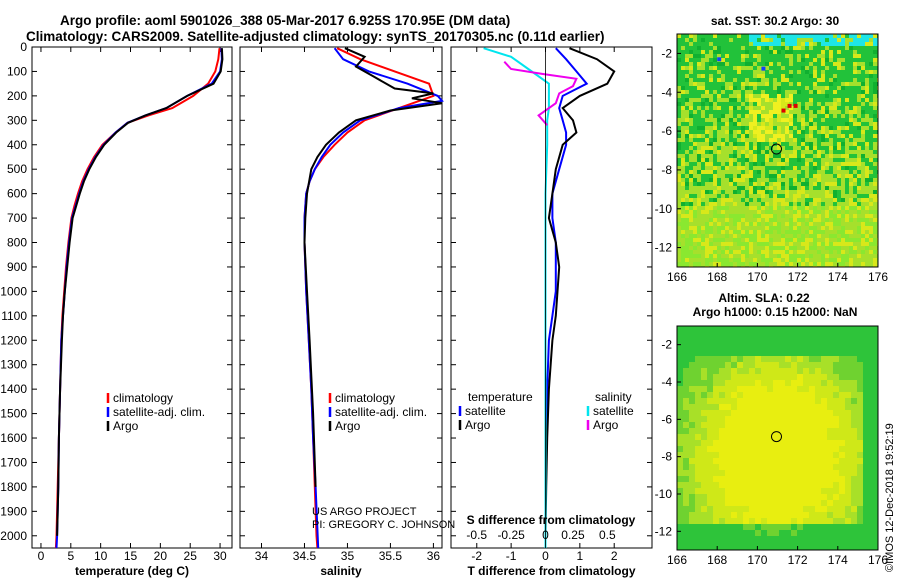 The width and height of the screenshot is (900, 580). What do you see at coordinates (126, 426) in the screenshot?
I see `legend-entry: Argo` at bounding box center [126, 426].